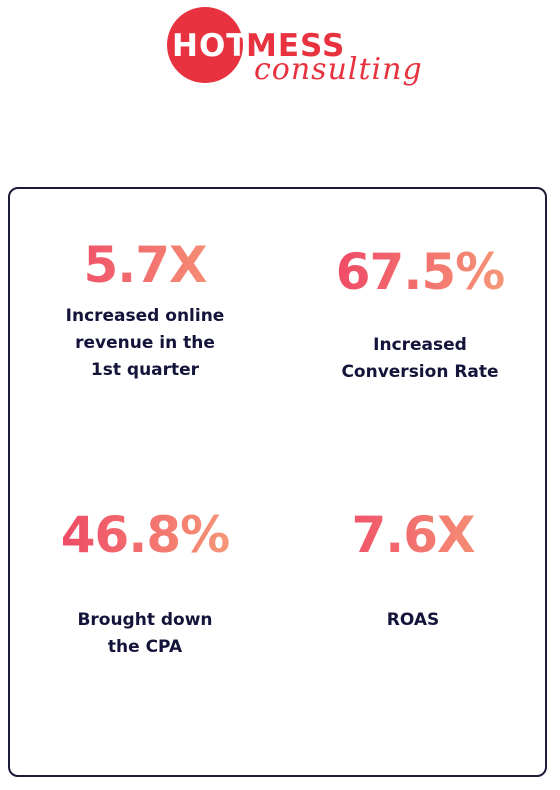 This screenshot has height=790, width=560. What do you see at coordinates (420, 272) in the screenshot?
I see `stat-value: 67.5%` at bounding box center [420, 272].